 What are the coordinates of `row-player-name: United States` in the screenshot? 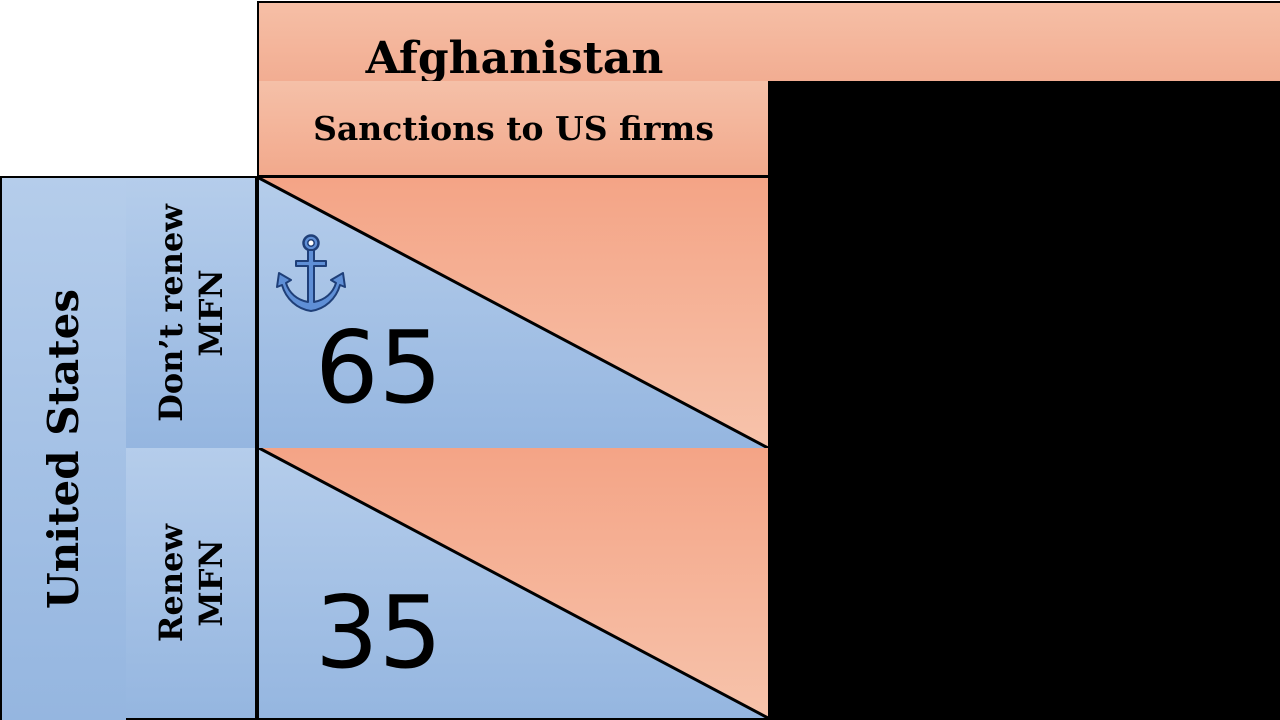 It's located at (63, 449).